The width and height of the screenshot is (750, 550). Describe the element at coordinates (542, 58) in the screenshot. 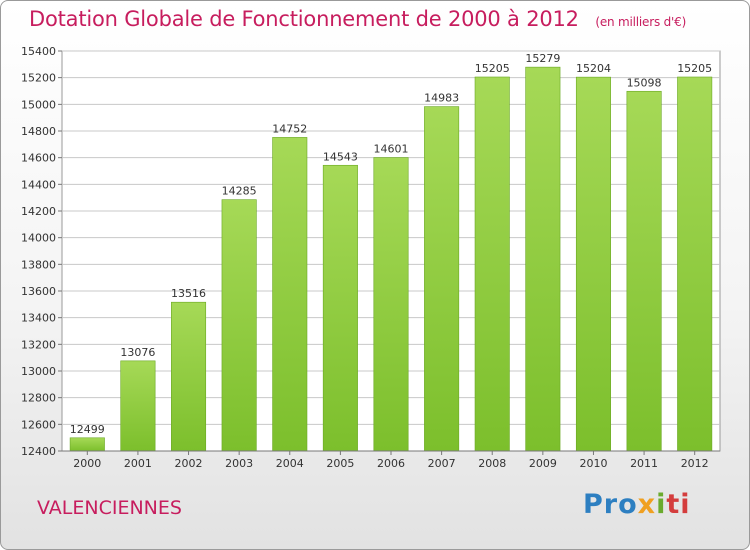

I see `data-label: 15279` at that location.